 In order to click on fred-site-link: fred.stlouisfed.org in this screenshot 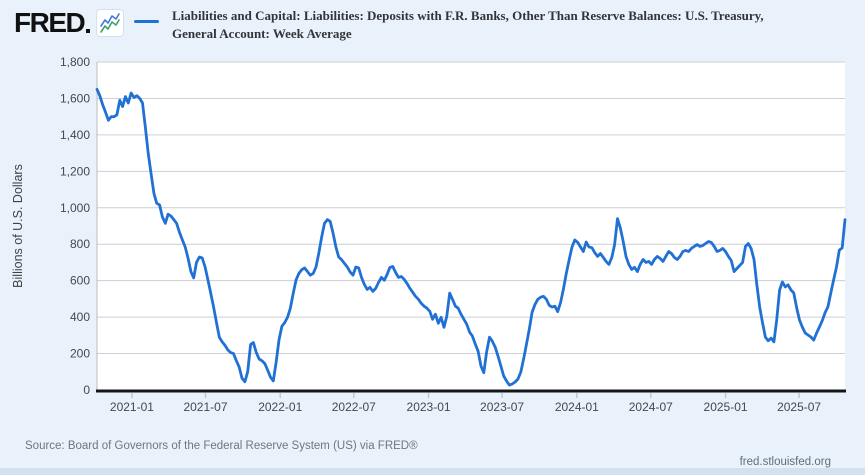, I will do `click(785, 462)`.